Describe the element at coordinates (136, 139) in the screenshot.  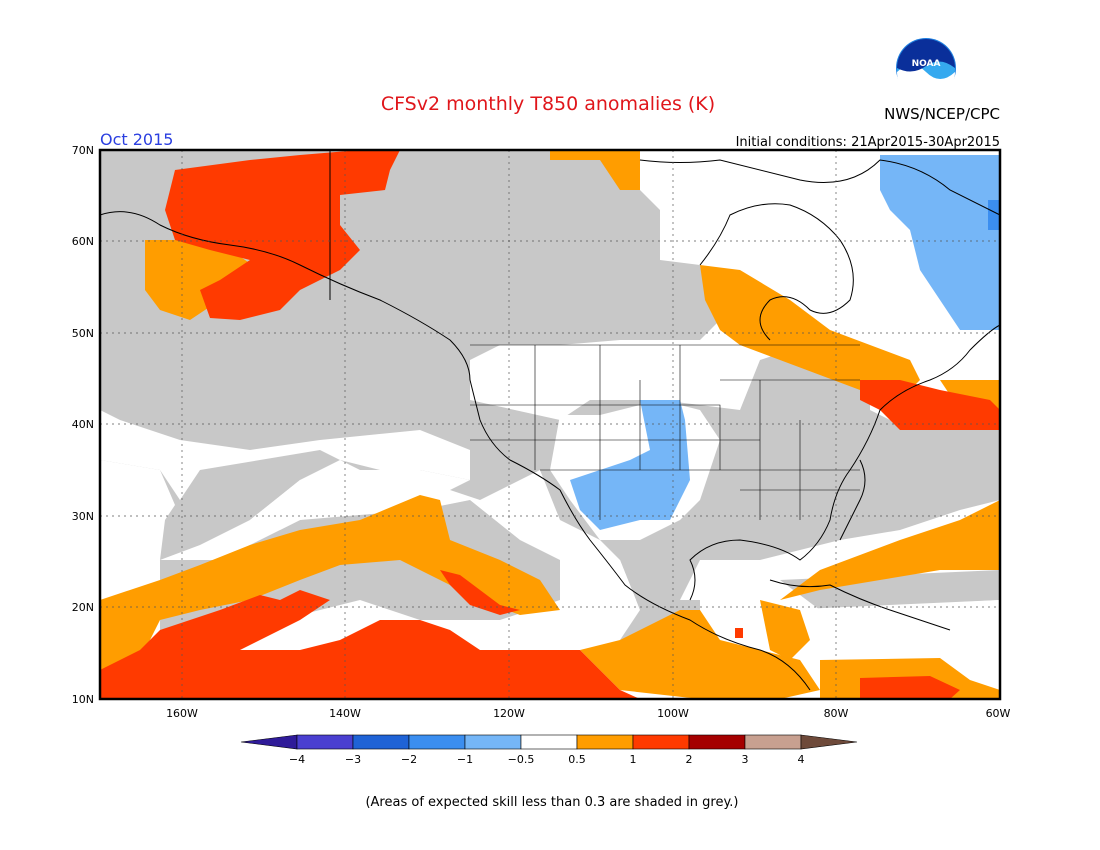
I see `month-label: Oct 2015` at that location.